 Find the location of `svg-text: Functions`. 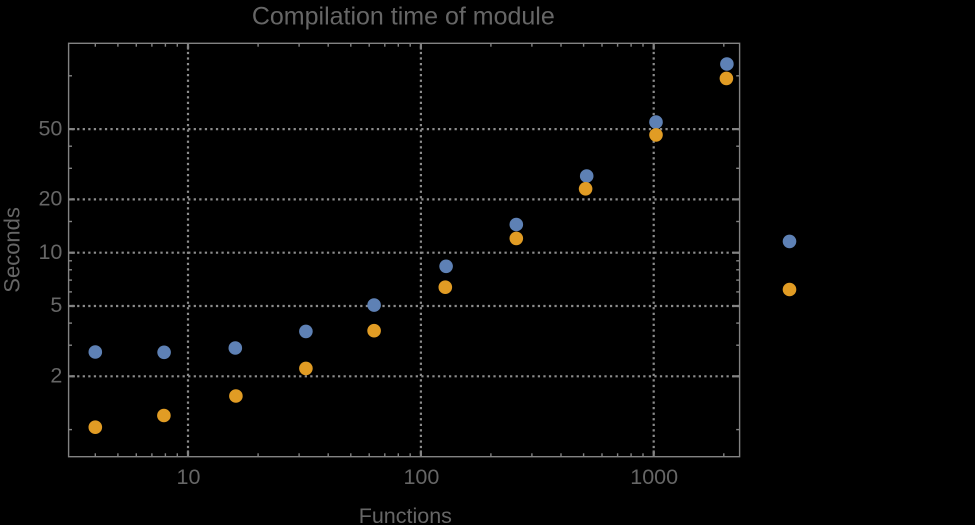

svg-text: Functions is located at coordinates (405, 514).